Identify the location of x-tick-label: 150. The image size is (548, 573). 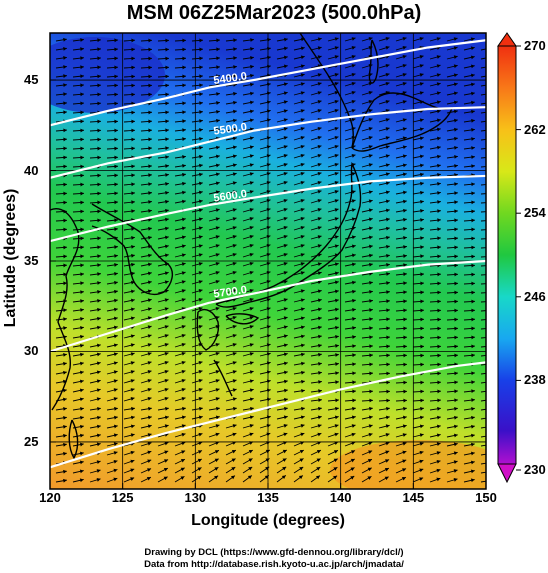
(486, 497).